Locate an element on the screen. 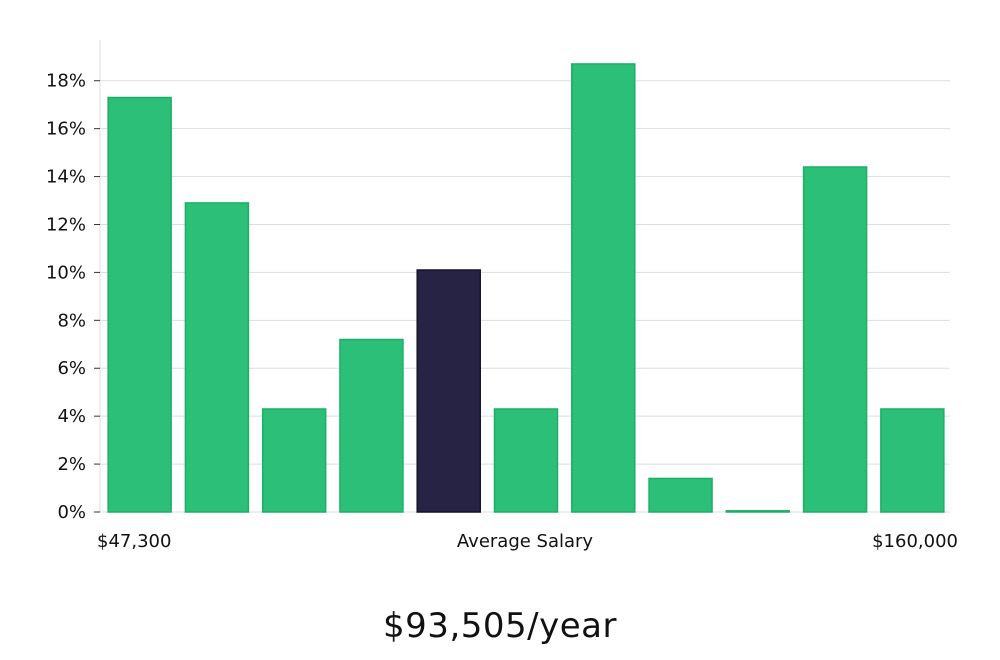  y-tick-label: 8% is located at coordinates (71, 320).